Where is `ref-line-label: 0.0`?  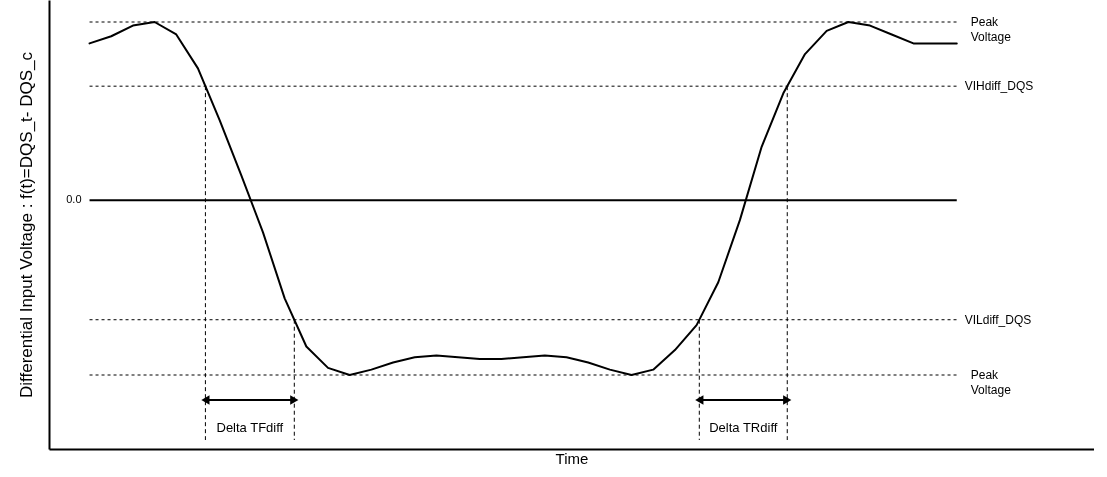
ref-line-label: 0.0 is located at coordinates (74, 199).